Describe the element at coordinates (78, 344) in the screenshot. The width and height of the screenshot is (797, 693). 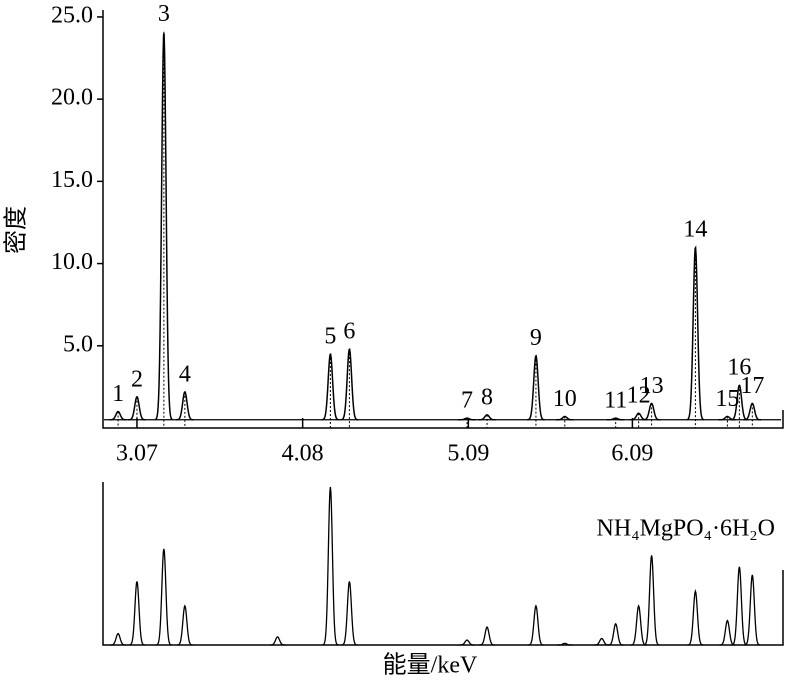
I see `y-tick-label: 5.0` at that location.